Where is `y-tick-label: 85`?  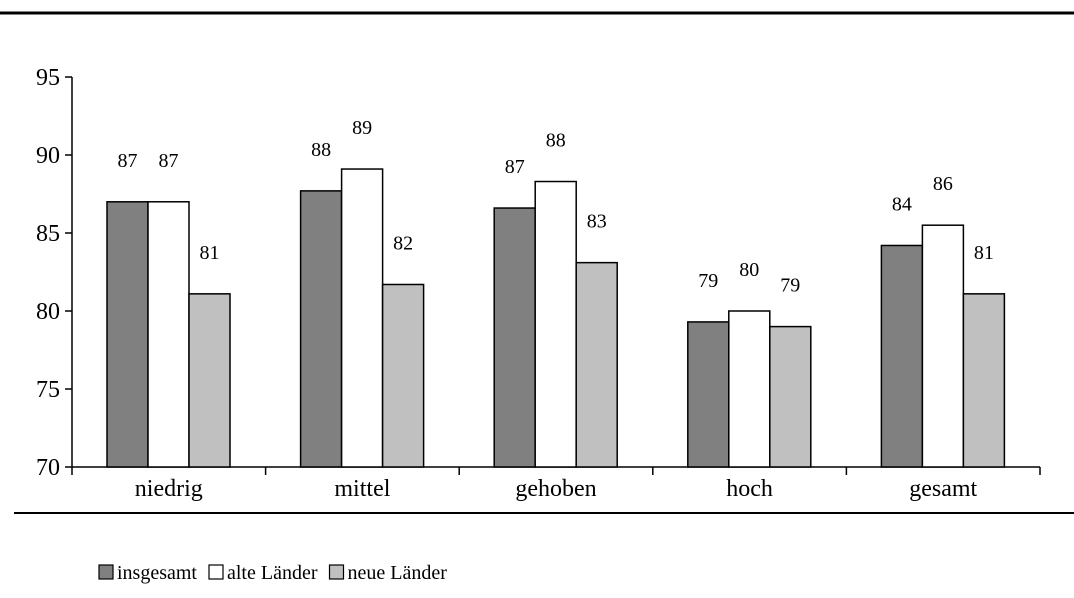
y-tick-label: 85 is located at coordinates (48, 234).